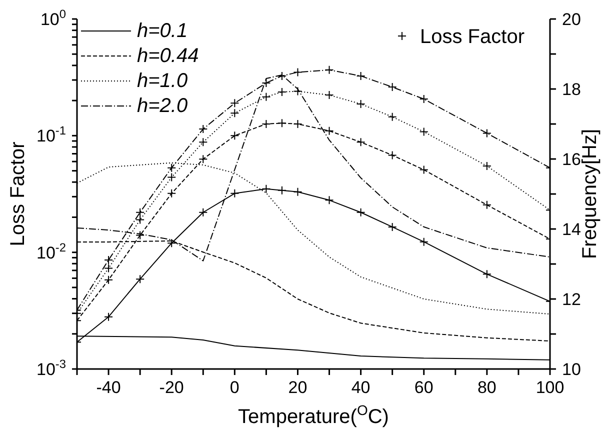 The height and width of the screenshot is (435, 606). I want to click on x-tick-label: 80, so click(486, 387).